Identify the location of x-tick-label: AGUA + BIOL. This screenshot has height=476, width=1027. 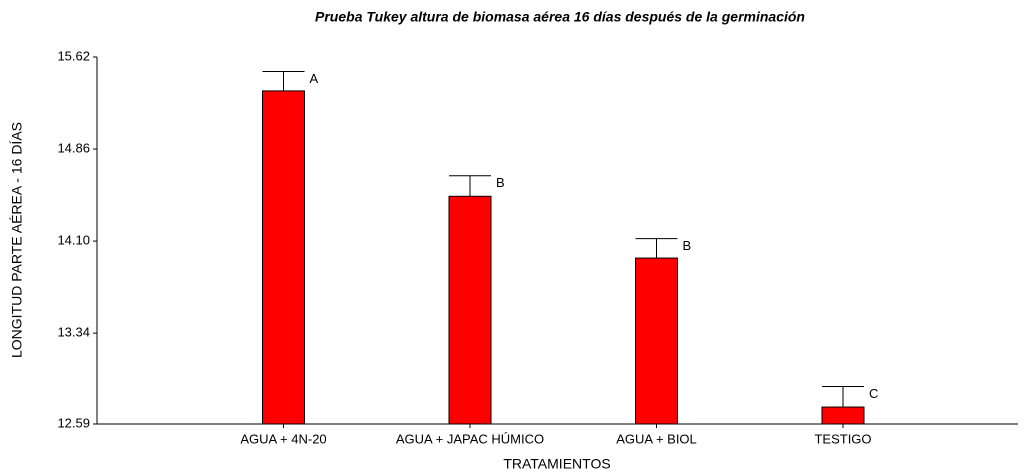
(656, 438).